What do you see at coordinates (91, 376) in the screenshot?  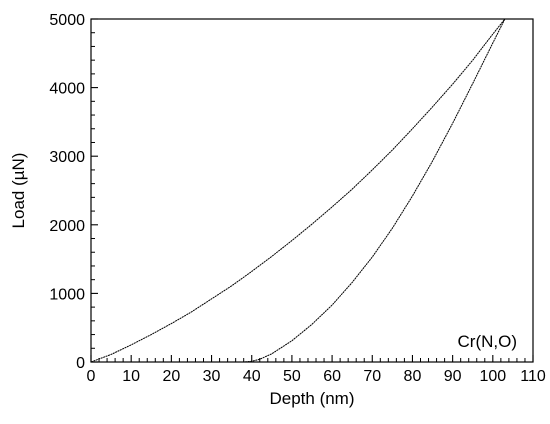 I see `x-tick-label: 0` at bounding box center [91, 376].